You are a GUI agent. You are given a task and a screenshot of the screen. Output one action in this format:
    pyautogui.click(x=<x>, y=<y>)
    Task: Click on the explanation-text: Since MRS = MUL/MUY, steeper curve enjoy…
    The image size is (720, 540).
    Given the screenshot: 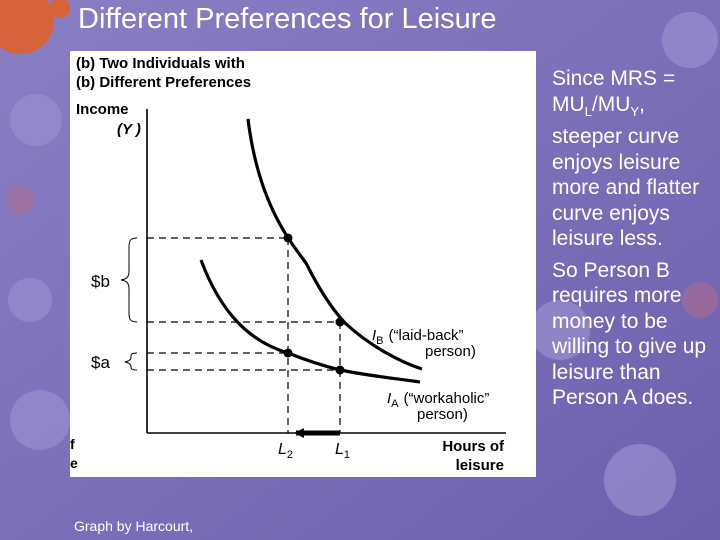 What is the action you would take?
    pyautogui.click(x=635, y=241)
    